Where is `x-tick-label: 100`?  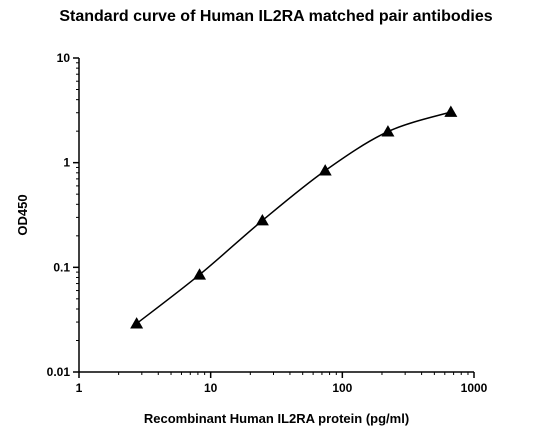
x-tick-label: 100 is located at coordinates (342, 388).